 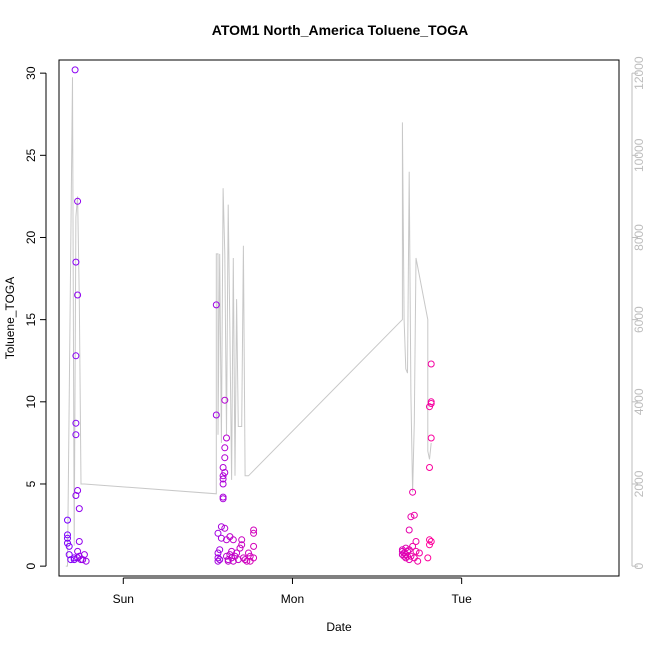 I want to click on x-tick-label: Mon, so click(x=292, y=599).